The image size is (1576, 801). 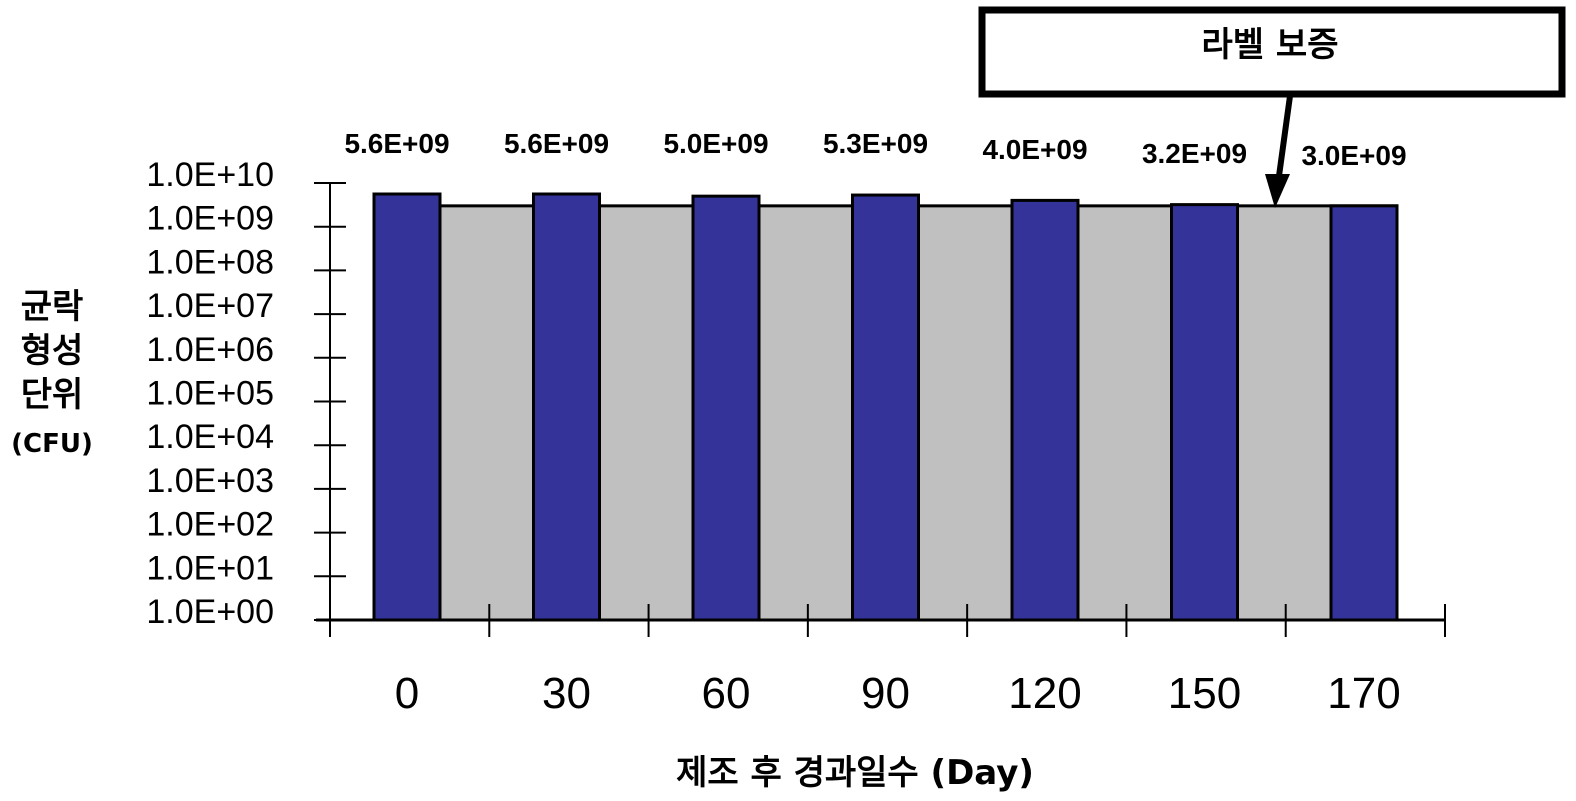 I want to click on x-tick-label-150: 150, so click(x=1204, y=693).